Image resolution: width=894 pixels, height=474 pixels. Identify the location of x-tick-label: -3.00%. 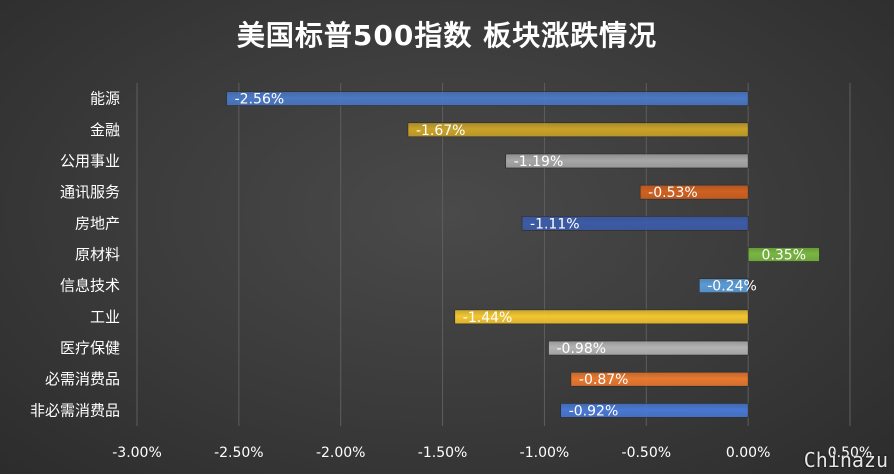
(137, 453).